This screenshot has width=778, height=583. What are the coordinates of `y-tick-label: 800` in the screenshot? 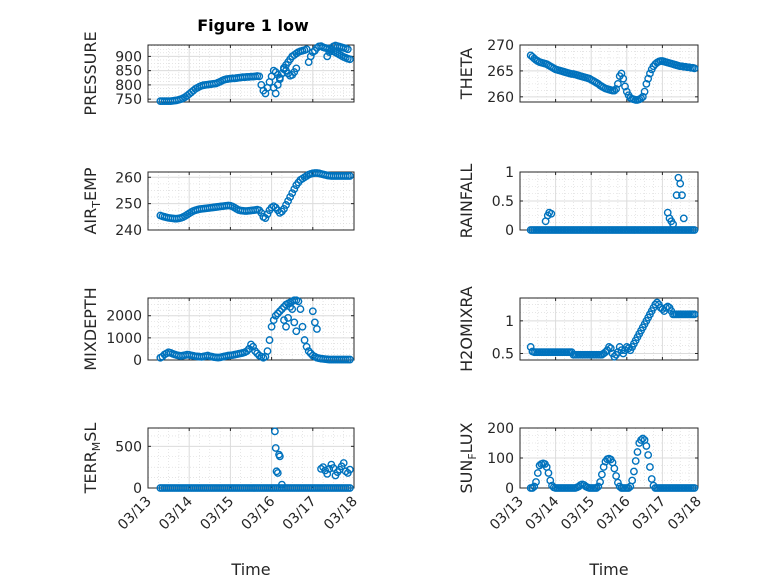 It's located at (128, 86).